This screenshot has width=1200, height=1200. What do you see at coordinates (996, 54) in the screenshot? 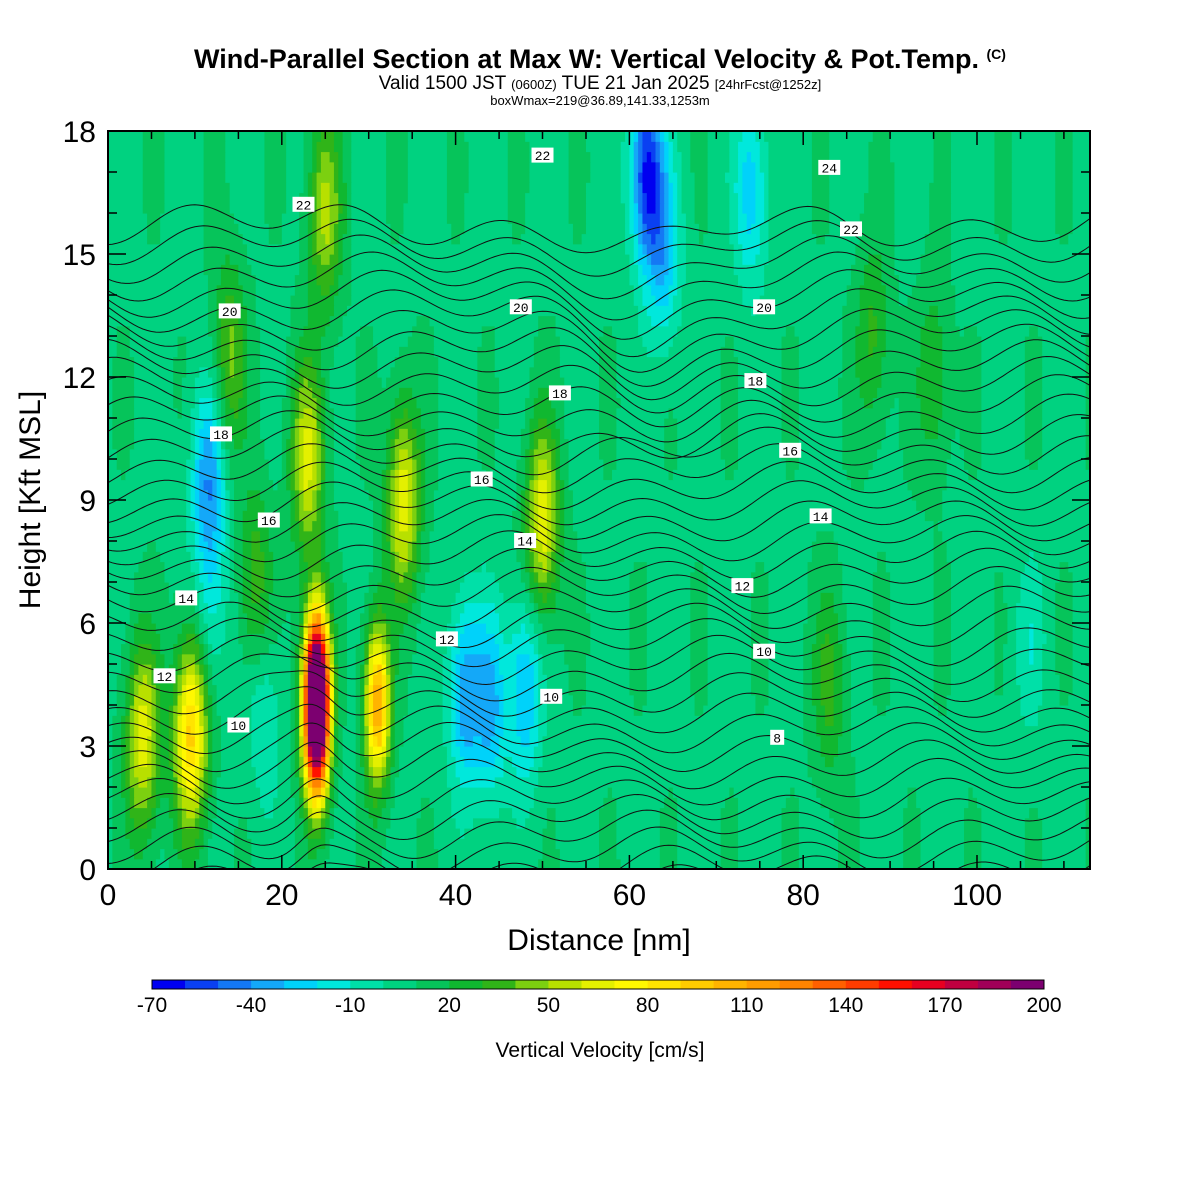
I see `title-mark: (C)` at bounding box center [996, 54].